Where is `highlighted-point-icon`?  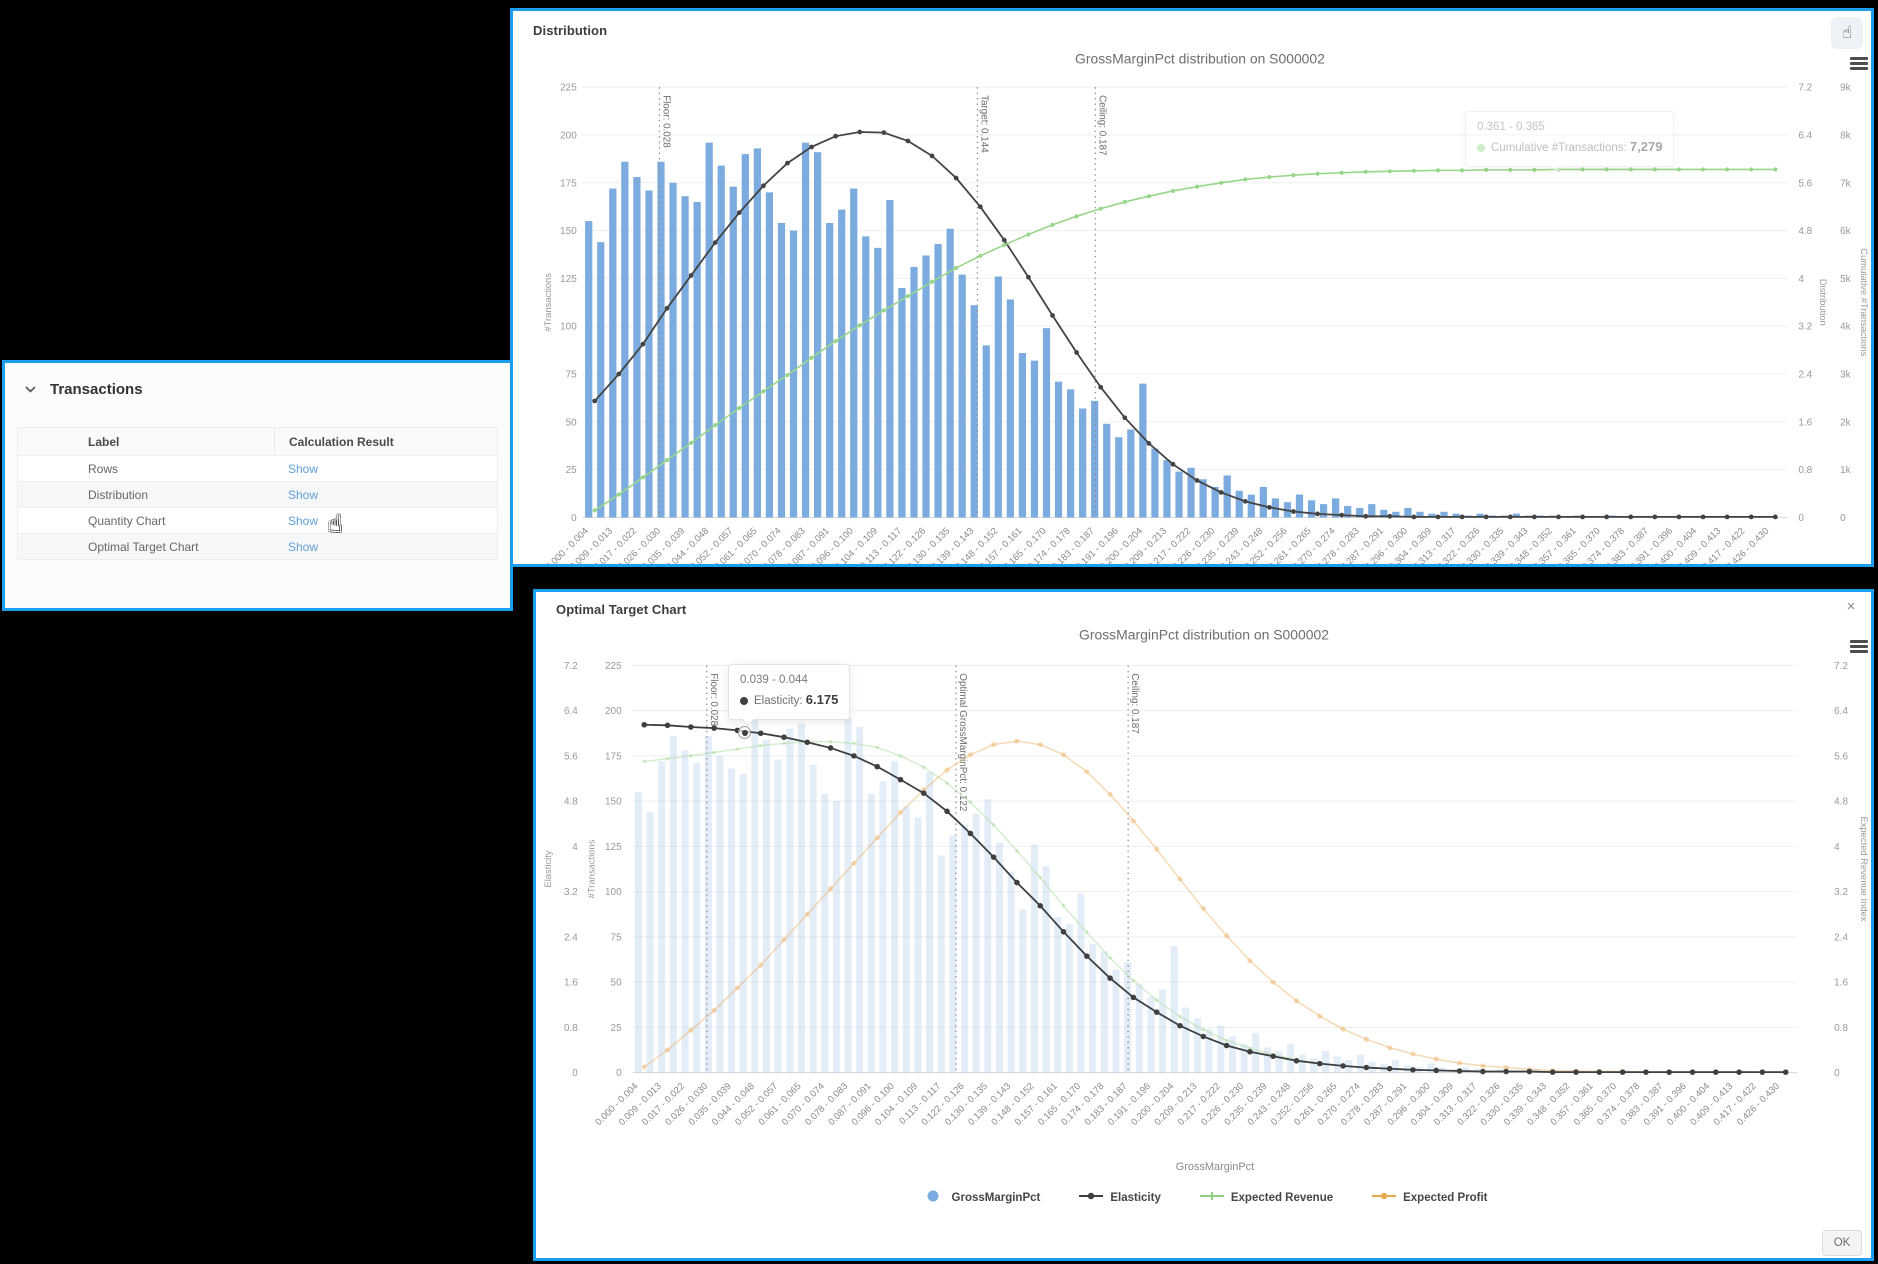
highlighted-point-icon is located at coordinates (744, 732).